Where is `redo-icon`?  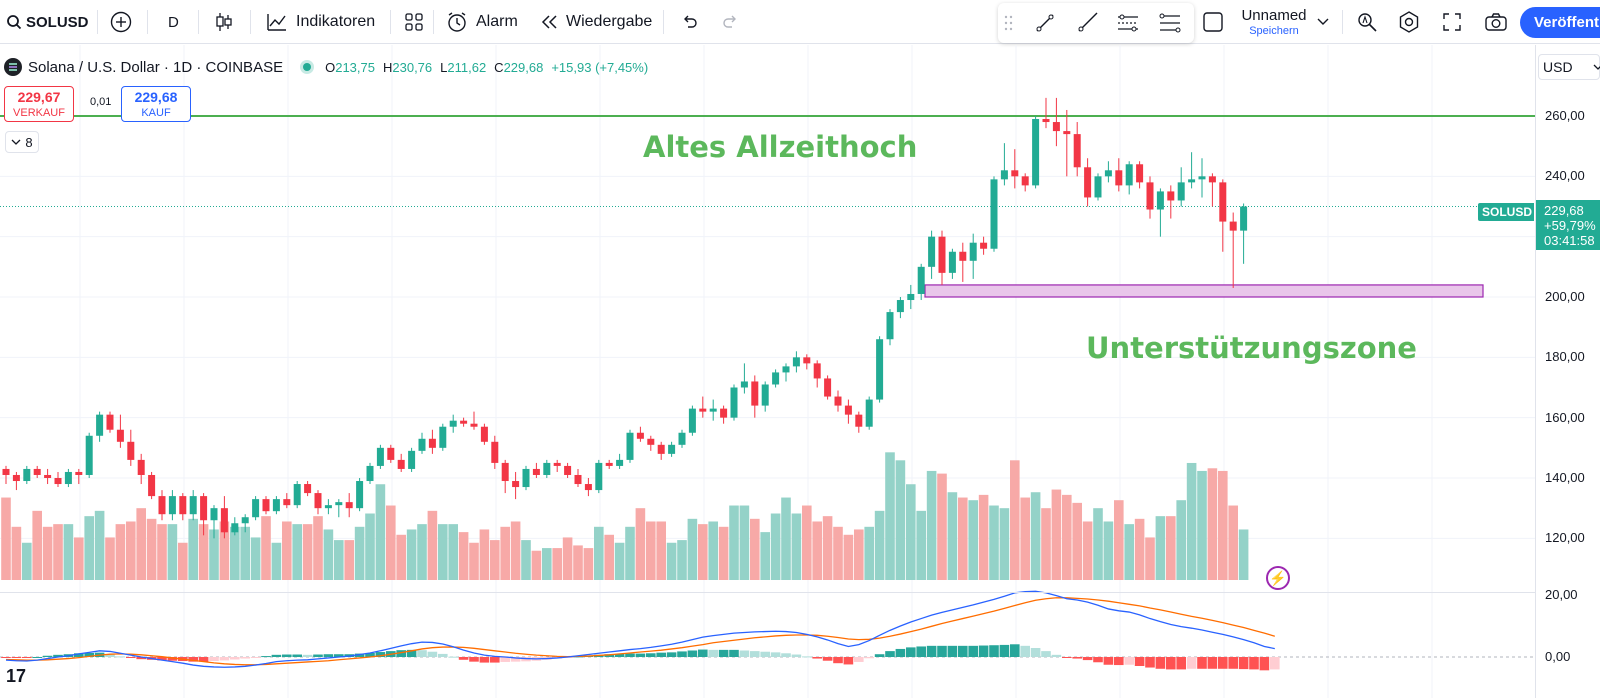 redo-icon is located at coordinates (731, 22).